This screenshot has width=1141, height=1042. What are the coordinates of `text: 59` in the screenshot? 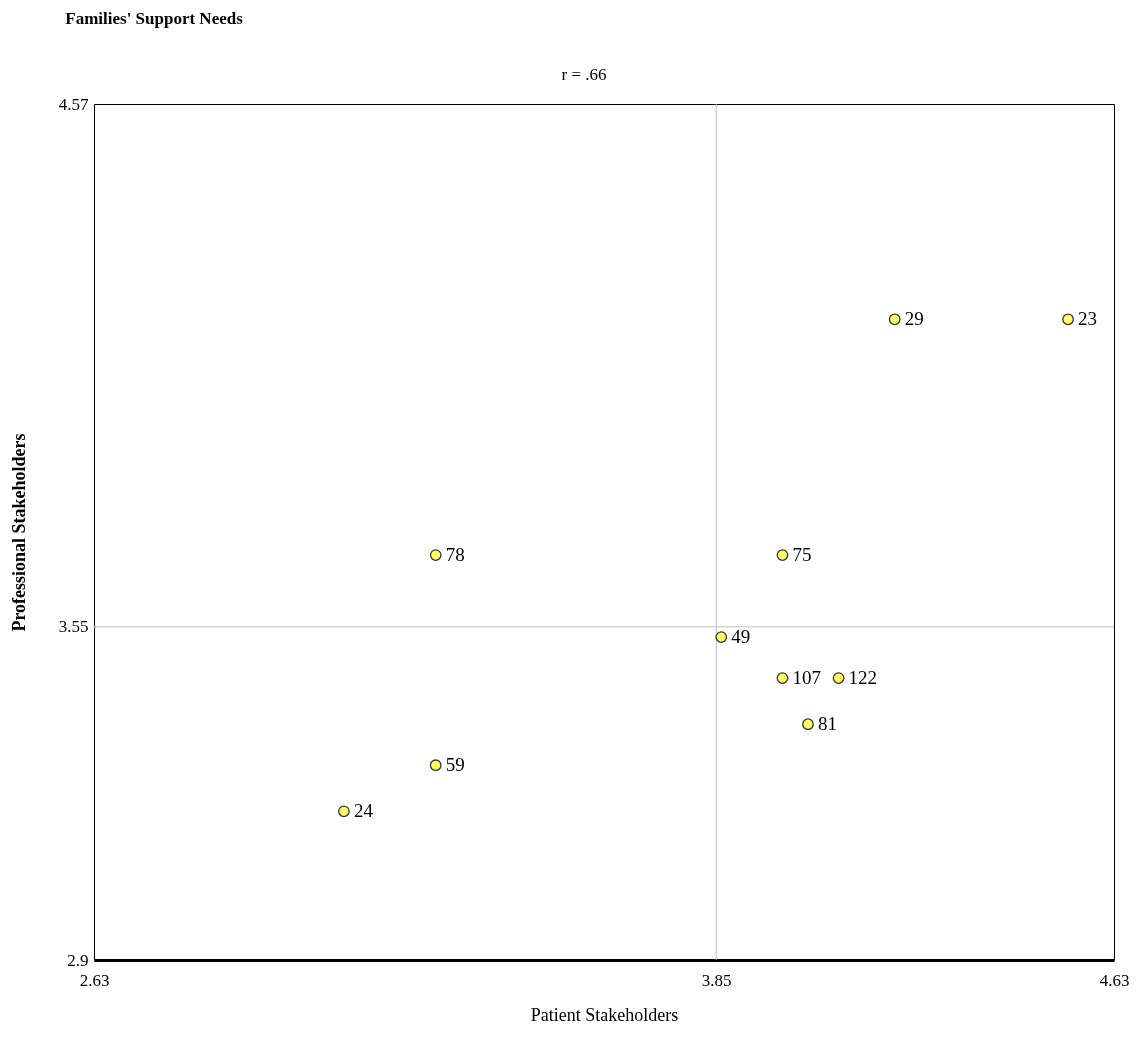 It's located at (455, 765).